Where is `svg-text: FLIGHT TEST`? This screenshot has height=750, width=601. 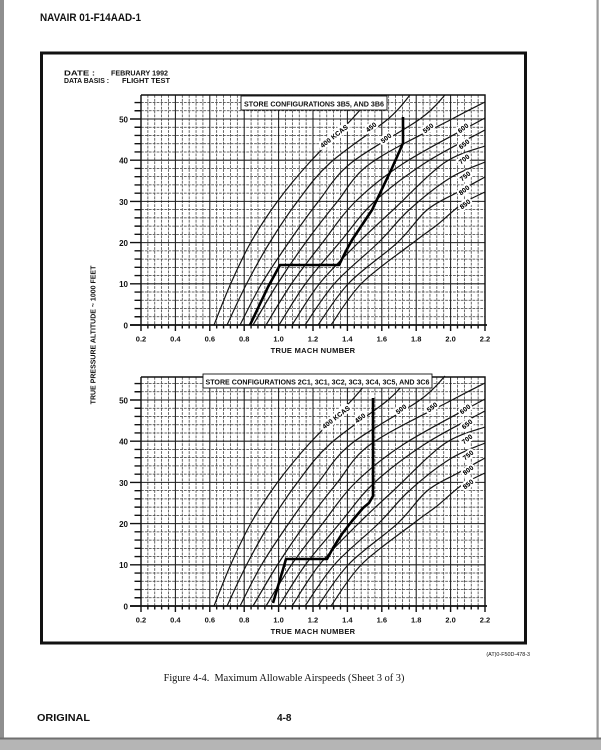
svg-text: FLIGHT TEST is located at coordinates (146, 81).